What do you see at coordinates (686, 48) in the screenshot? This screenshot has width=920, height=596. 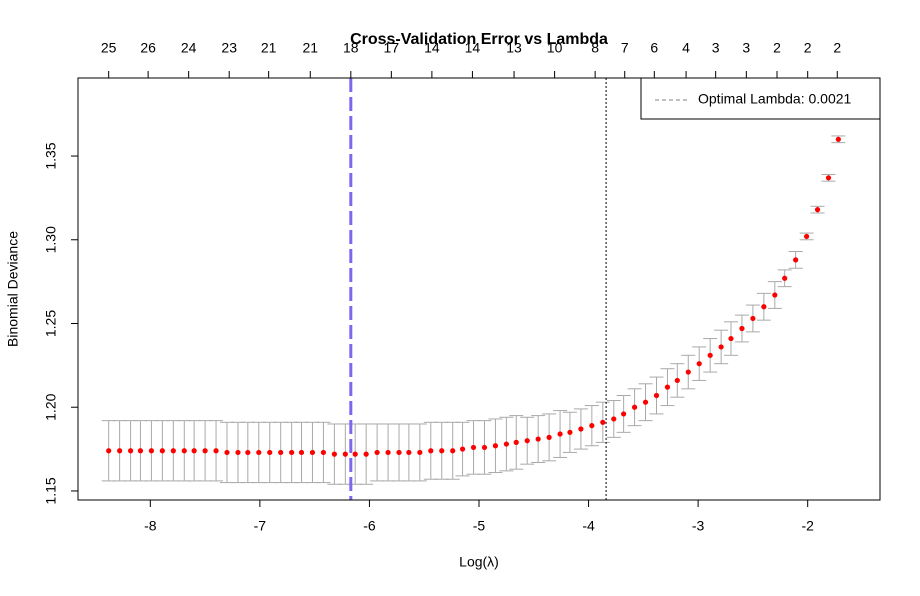 I see `top-tick-label: 4` at bounding box center [686, 48].